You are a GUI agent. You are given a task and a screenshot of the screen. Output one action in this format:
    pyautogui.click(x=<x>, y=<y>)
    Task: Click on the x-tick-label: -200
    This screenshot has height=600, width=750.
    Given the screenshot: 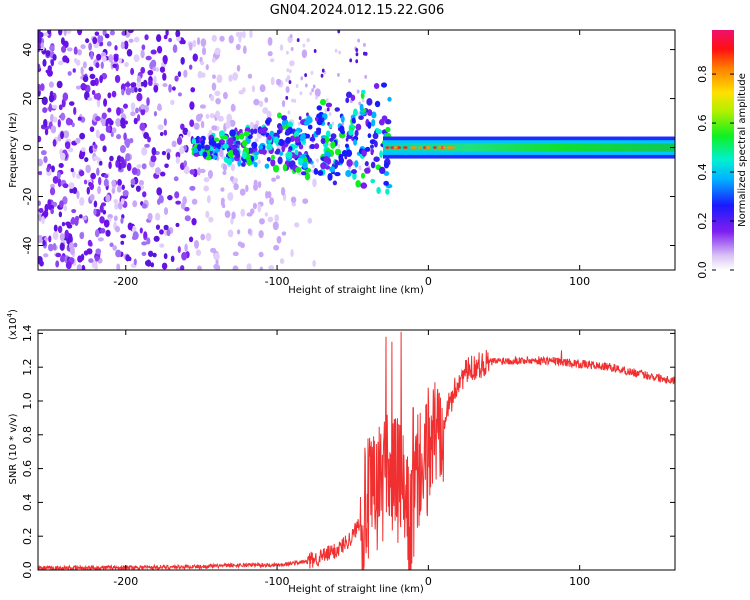 What is the action you would take?
    pyautogui.click(x=125, y=281)
    